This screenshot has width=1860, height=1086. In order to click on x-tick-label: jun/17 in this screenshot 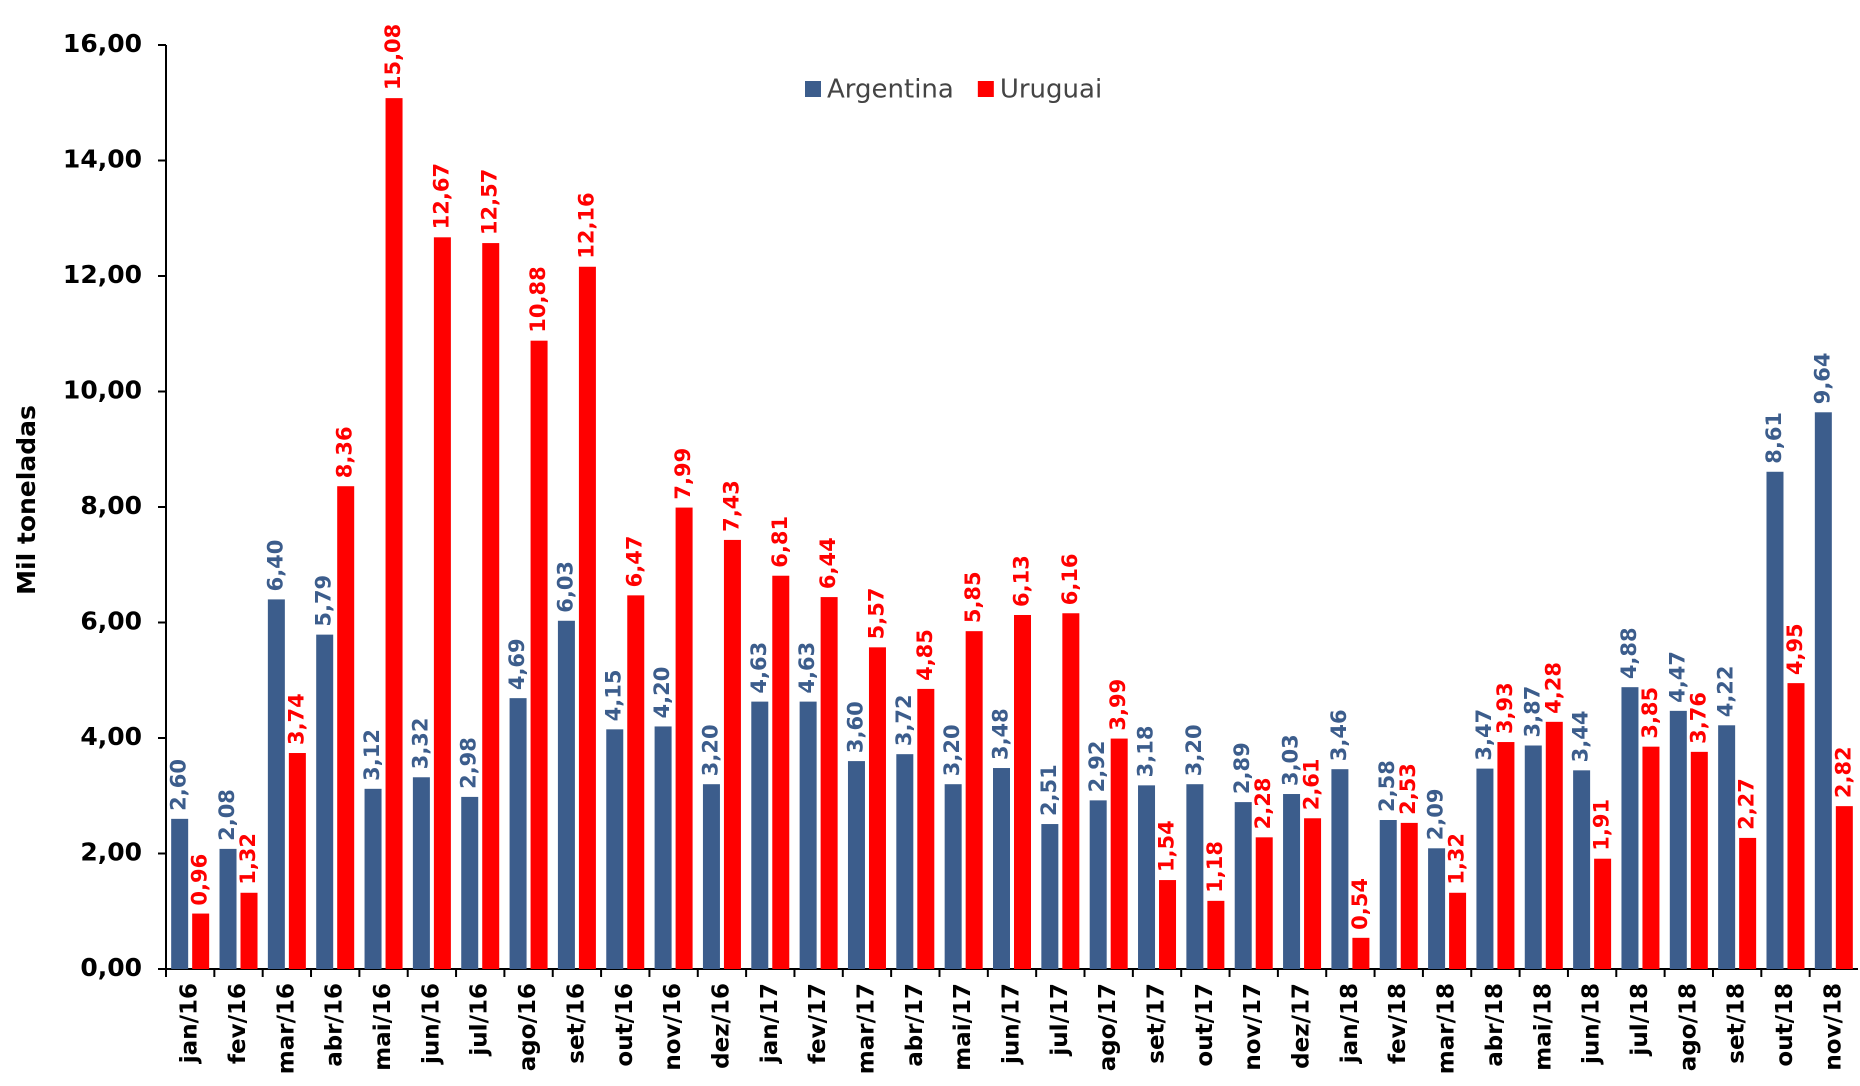, I will do `click(1012, 1024)`.